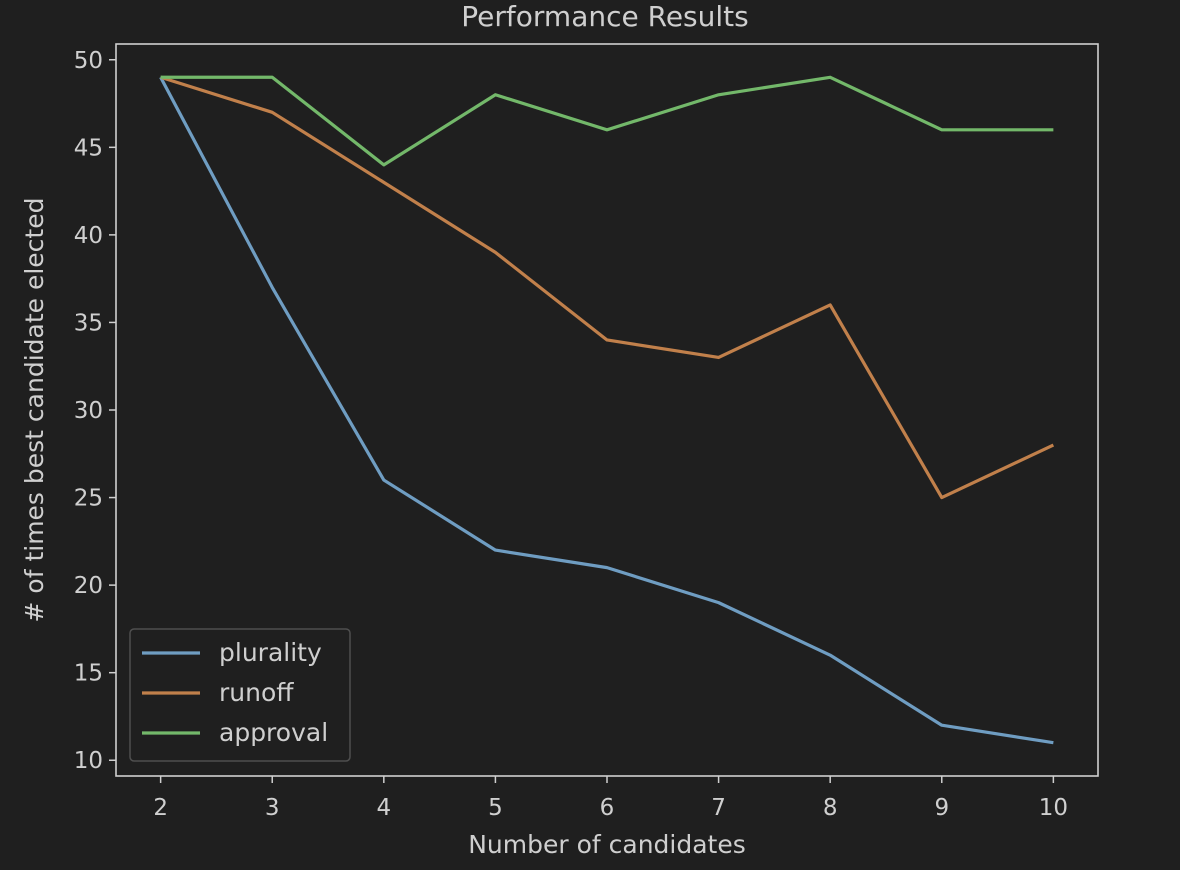 Image resolution: width=1180 pixels, height=870 pixels. I want to click on series-line-approval, so click(607, 121).